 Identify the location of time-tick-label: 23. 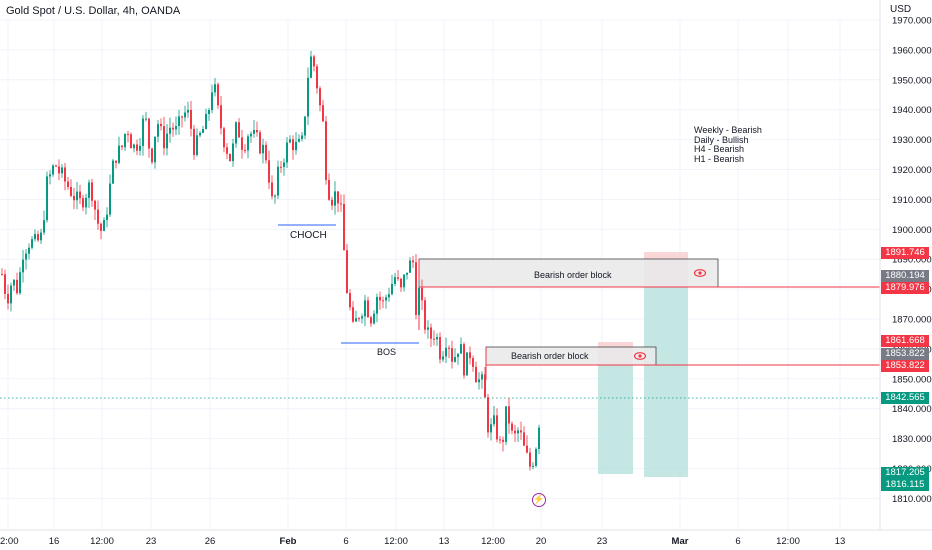
(151, 541).